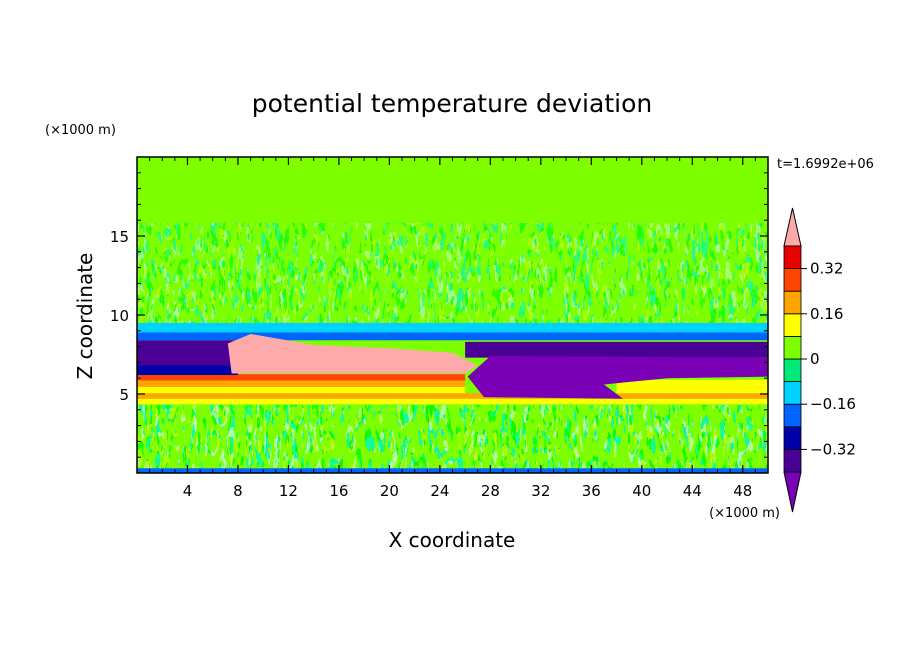 The width and height of the screenshot is (904, 654). What do you see at coordinates (452, 396) in the screenshot?
I see `band-orange-low` at bounding box center [452, 396].